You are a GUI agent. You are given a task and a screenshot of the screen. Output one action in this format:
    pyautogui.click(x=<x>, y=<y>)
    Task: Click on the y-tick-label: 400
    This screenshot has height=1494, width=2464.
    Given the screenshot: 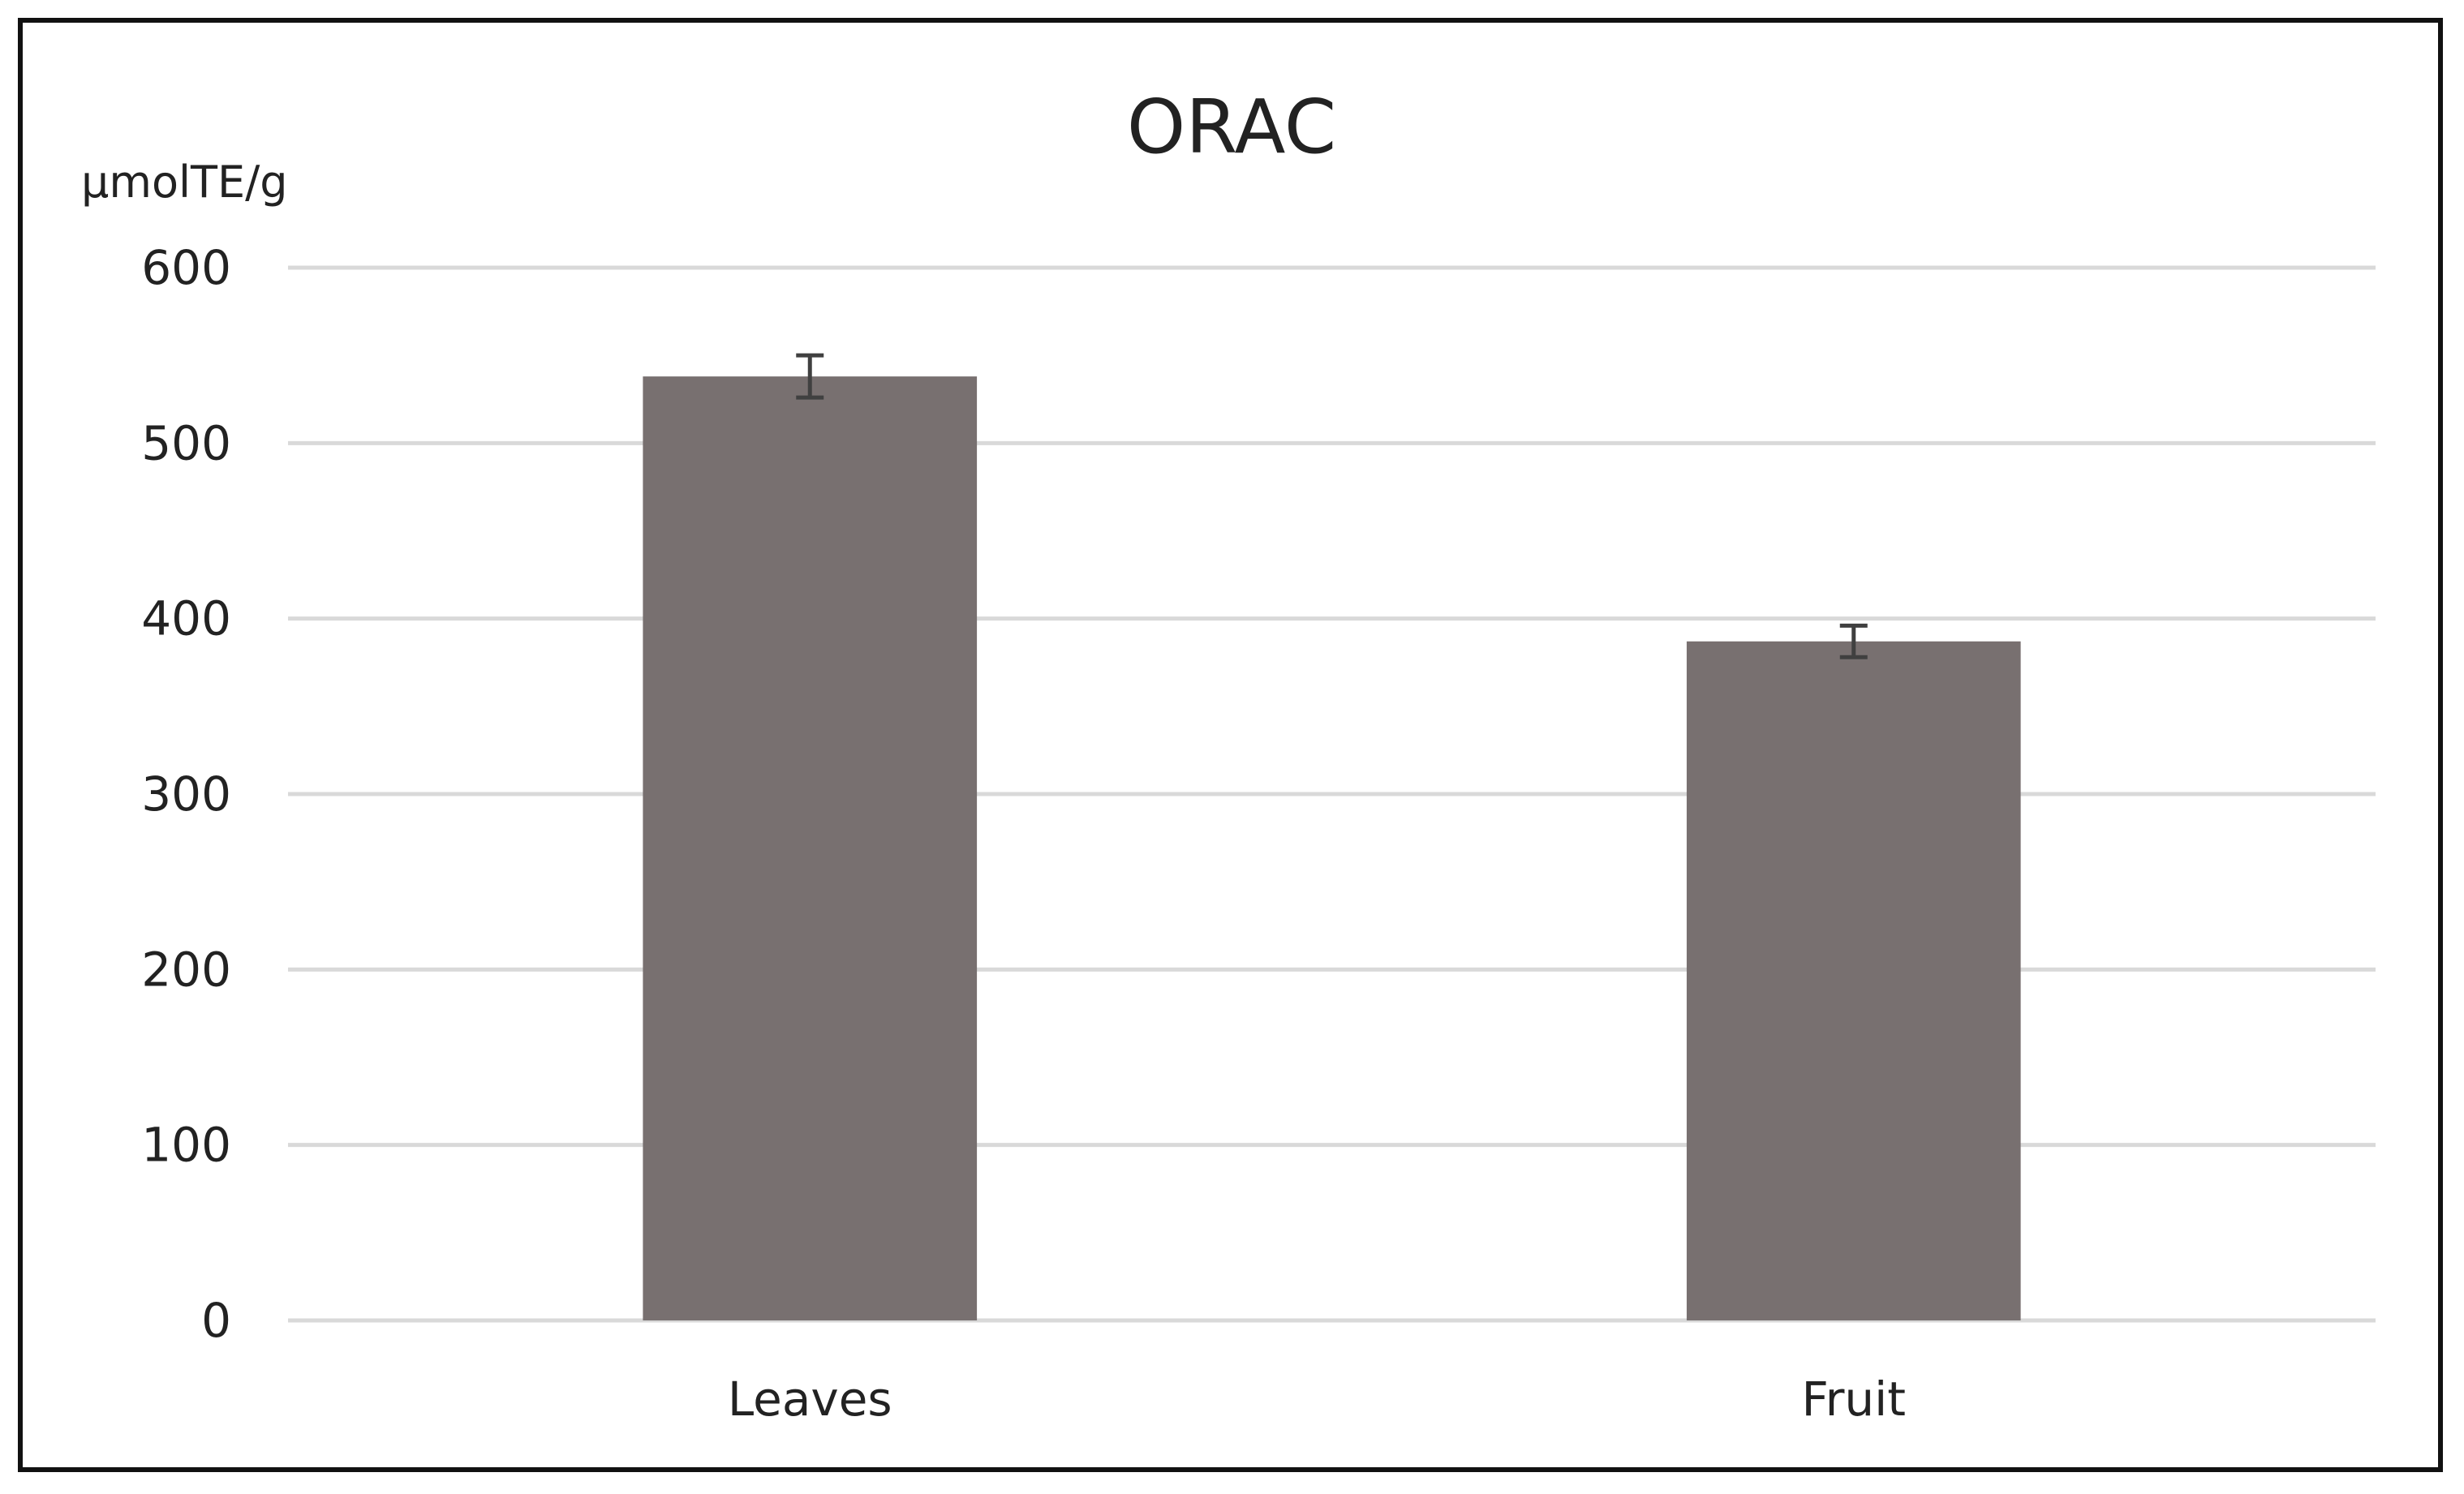 What is the action you would take?
    pyautogui.click(x=186, y=618)
    